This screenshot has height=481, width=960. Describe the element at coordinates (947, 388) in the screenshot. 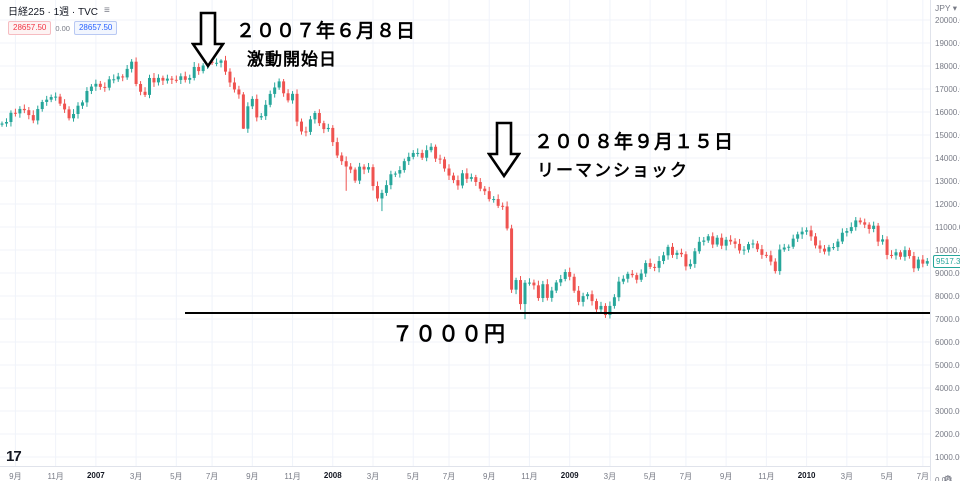

I see `price-axis-label: 4000.00` at that location.